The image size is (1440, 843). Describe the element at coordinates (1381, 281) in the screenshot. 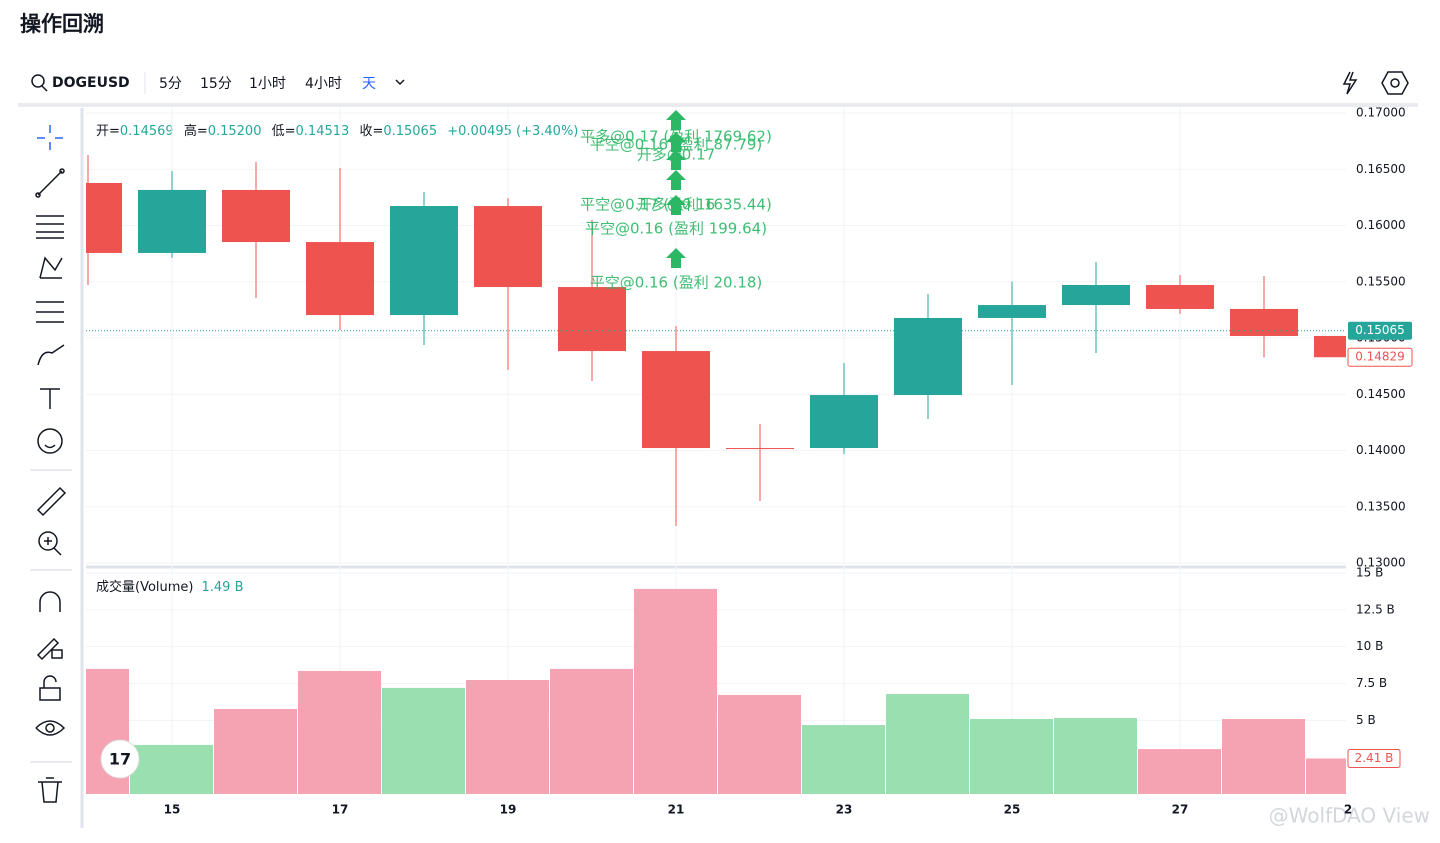

I see `y-tick-label: 0.15500` at that location.